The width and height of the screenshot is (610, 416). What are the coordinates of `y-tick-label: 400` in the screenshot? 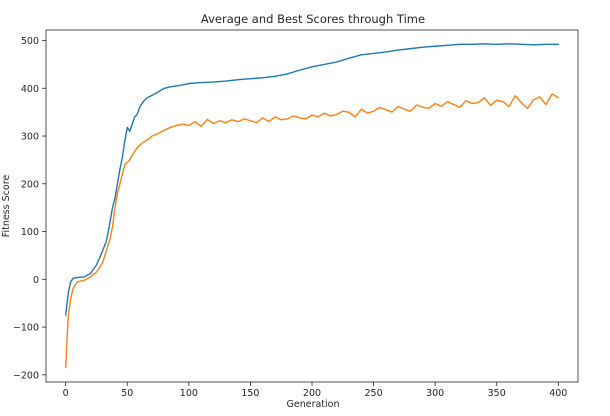 It's located at (30, 89).